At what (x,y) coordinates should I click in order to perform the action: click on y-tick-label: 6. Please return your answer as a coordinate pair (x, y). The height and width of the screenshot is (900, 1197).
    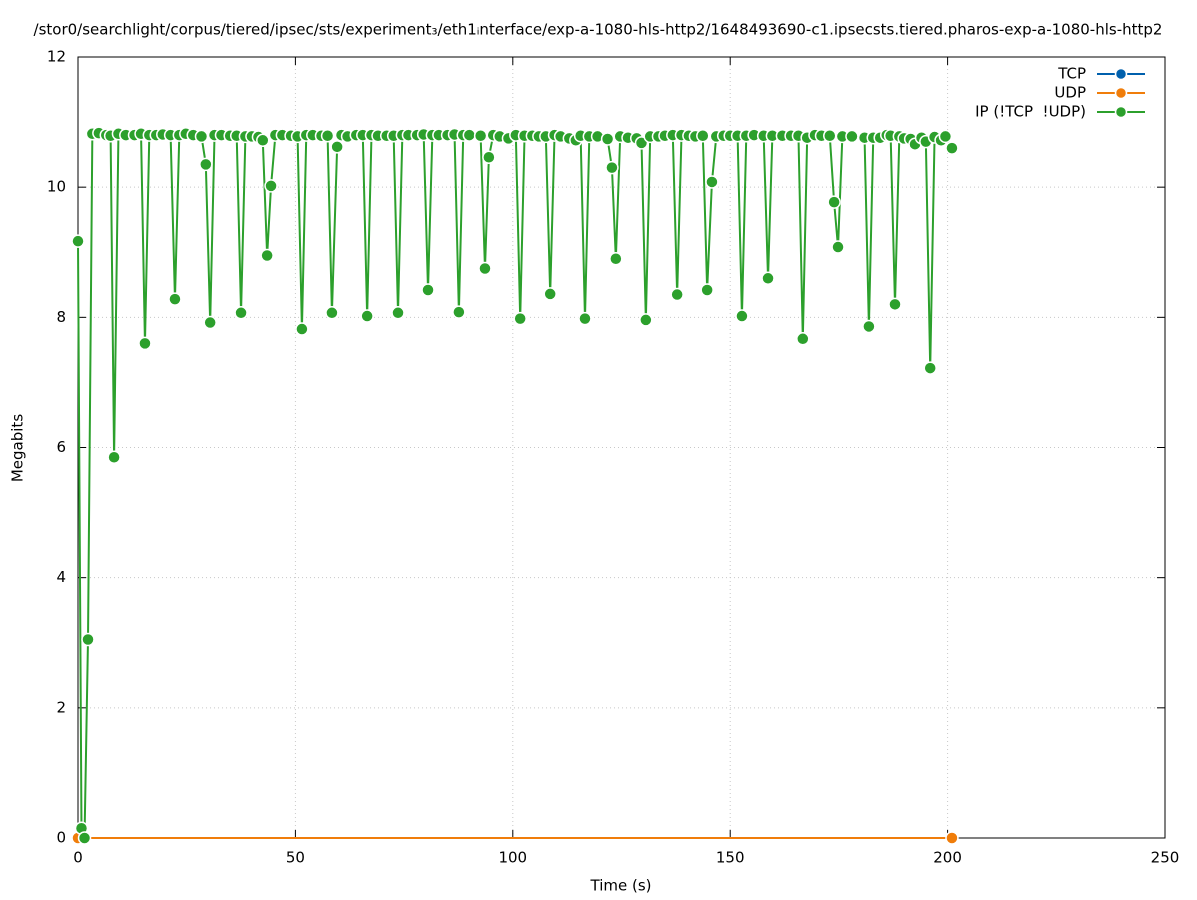
    Looking at the image, I should click on (61, 447).